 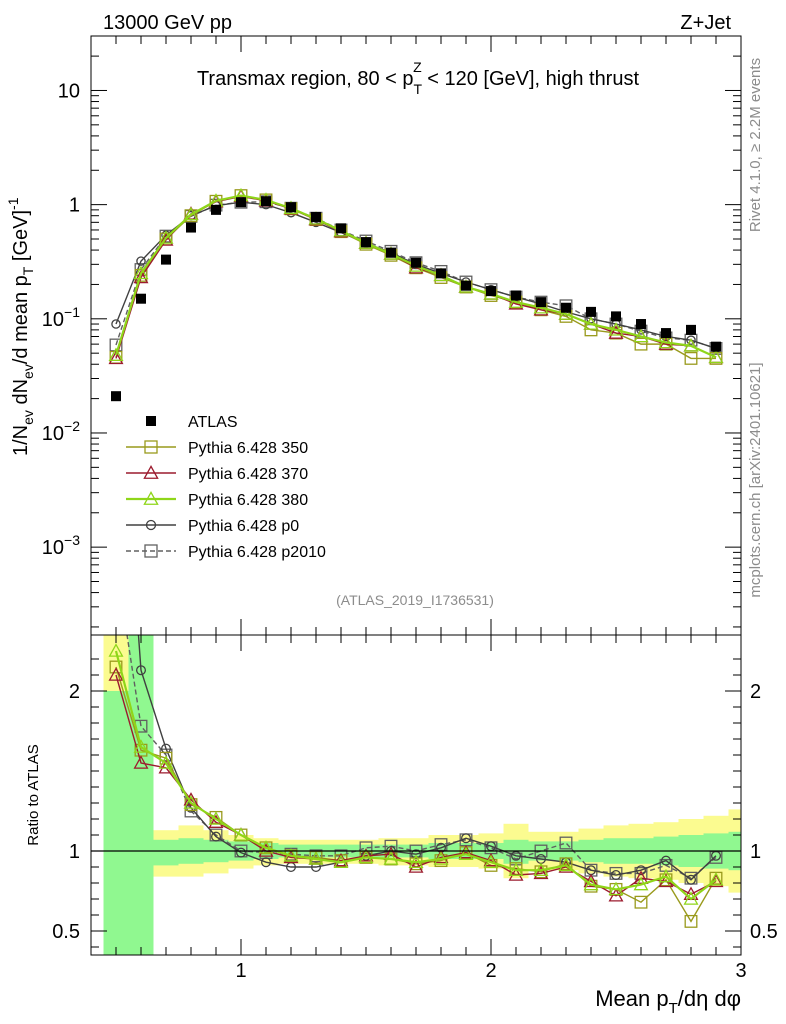 I want to click on ratio-y-tick-label: 1, so click(x=74, y=852).